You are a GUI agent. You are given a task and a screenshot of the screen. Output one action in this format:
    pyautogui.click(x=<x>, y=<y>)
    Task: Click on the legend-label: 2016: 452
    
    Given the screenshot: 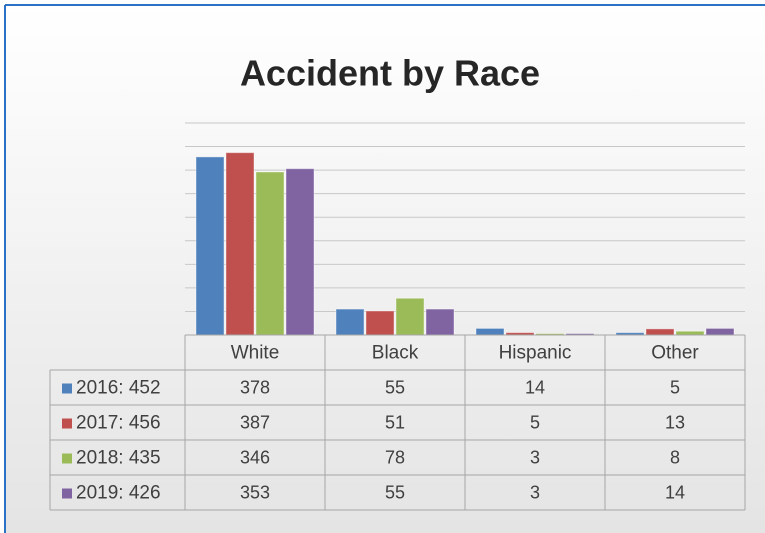 What is the action you would take?
    pyautogui.click(x=118, y=388)
    